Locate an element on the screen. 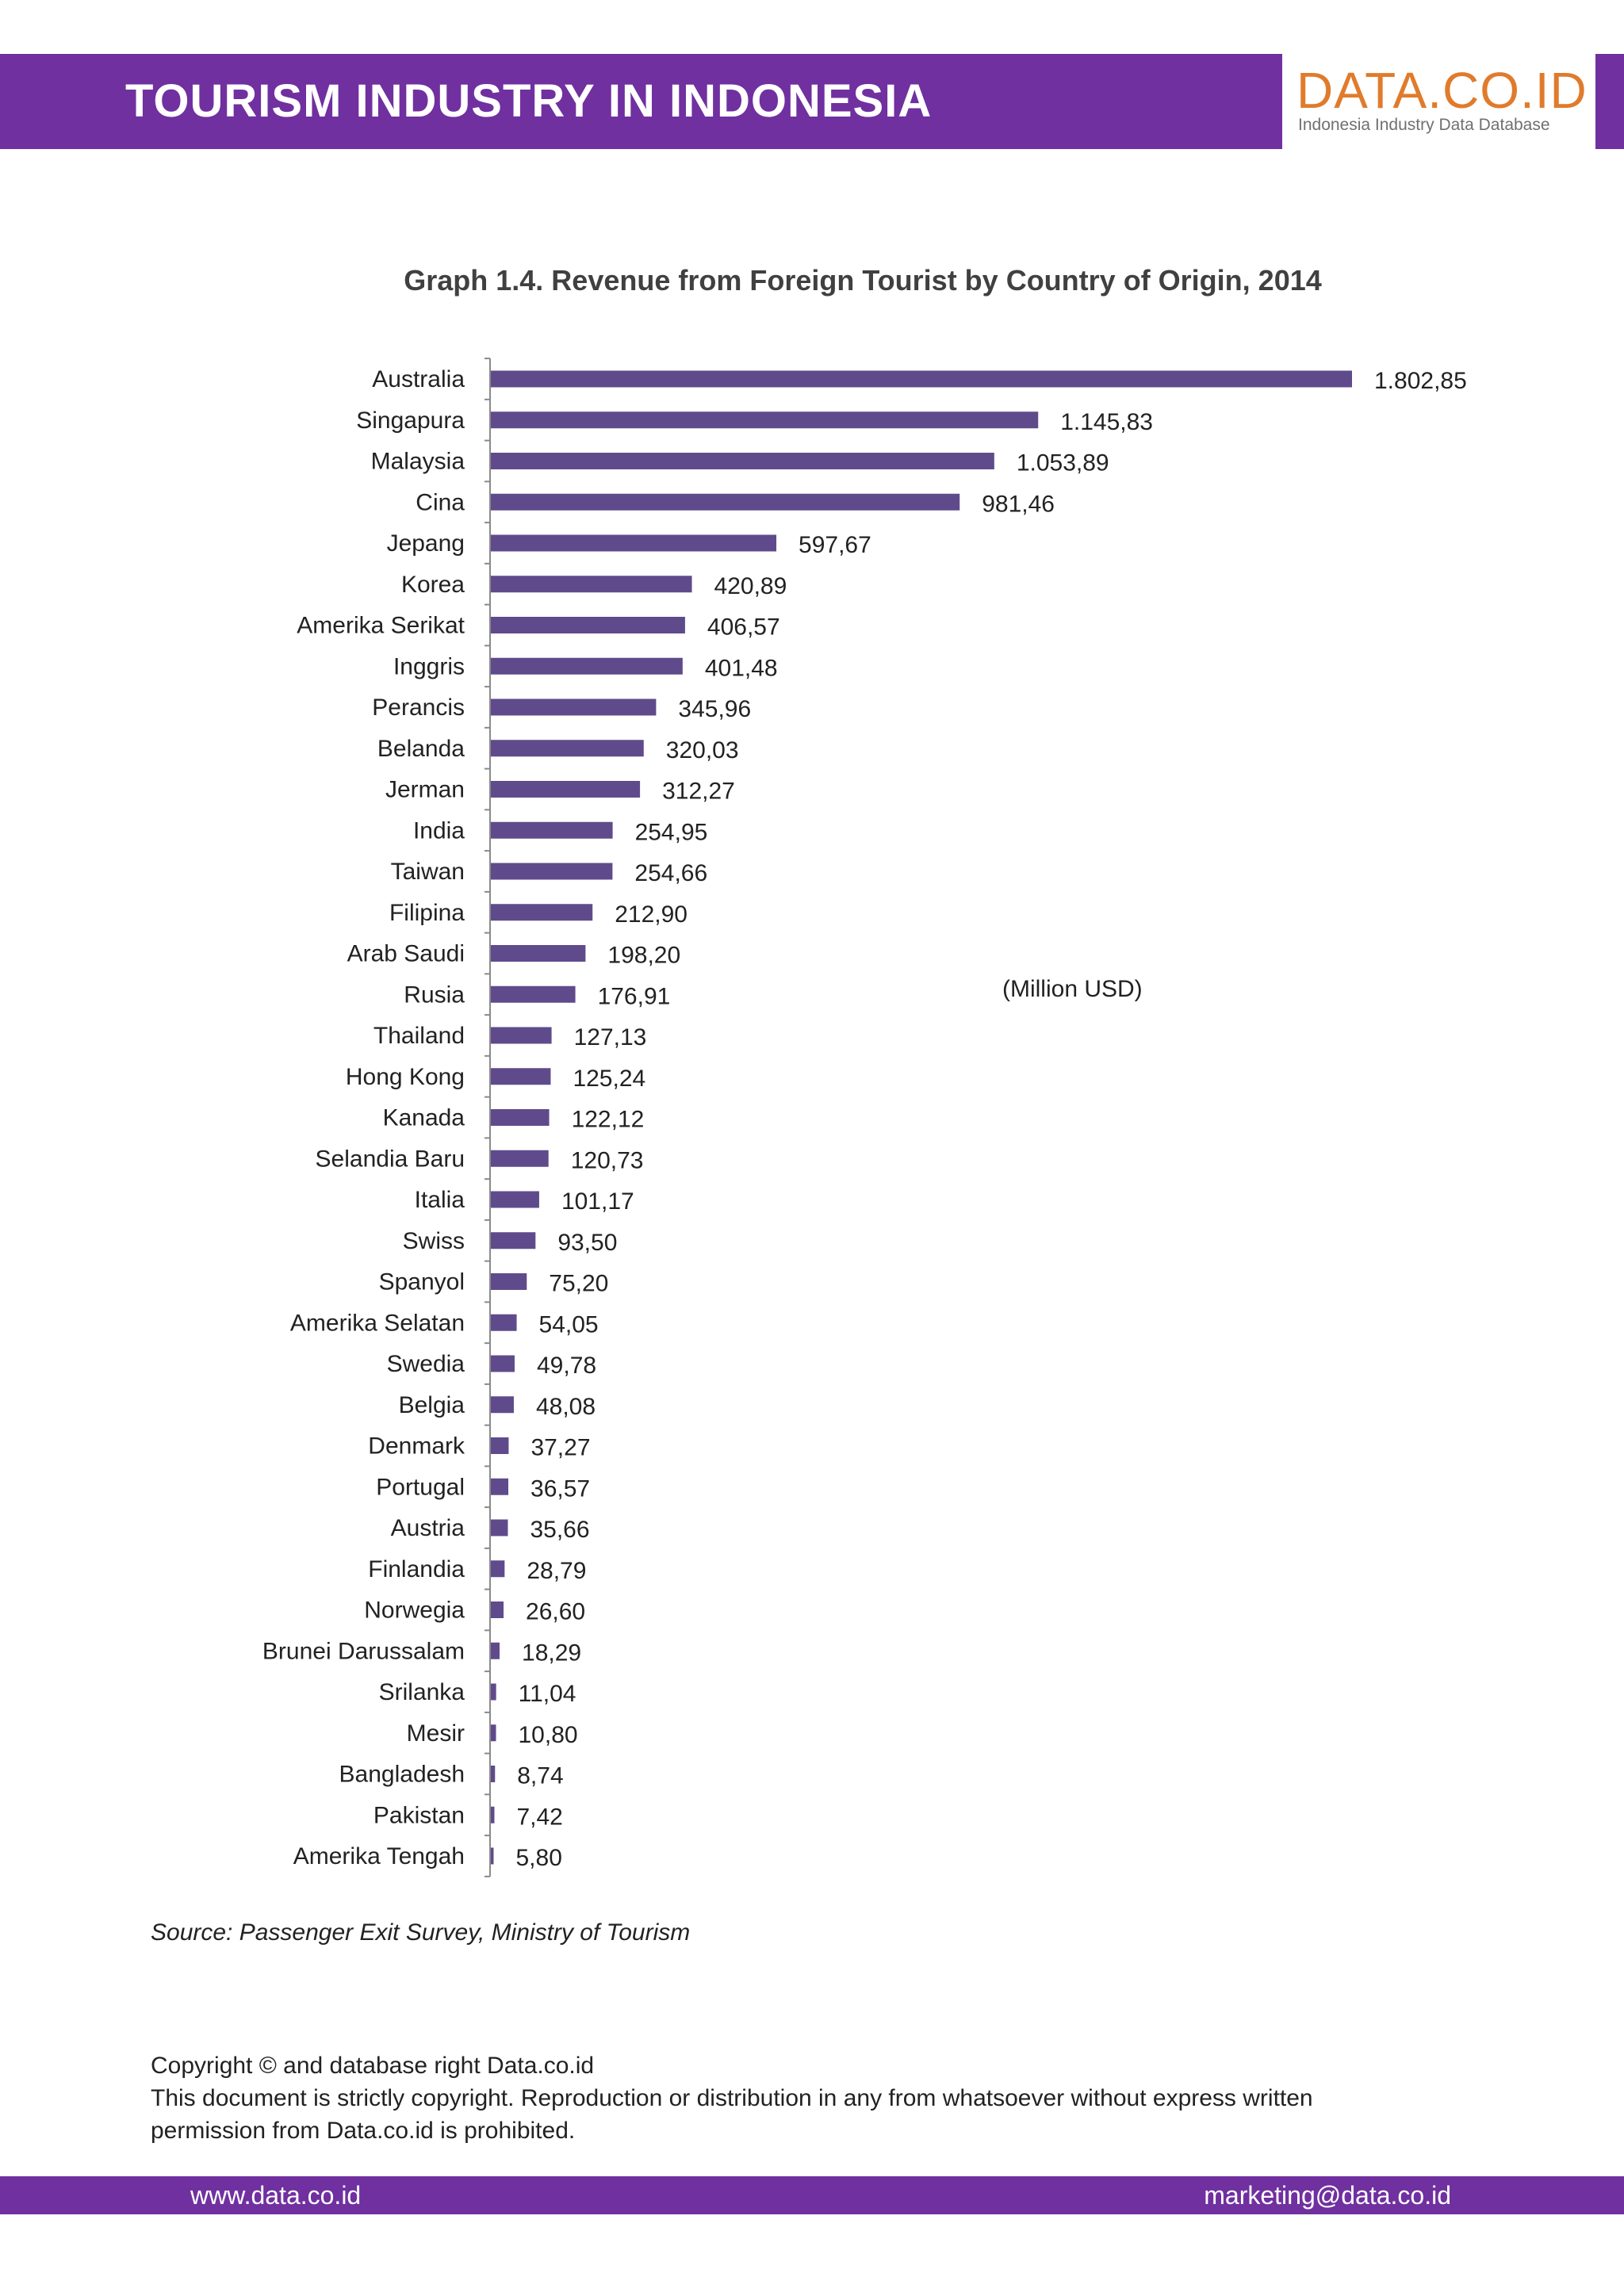 The image size is (1624, 2296). category-label: Belanda is located at coordinates (421, 749).